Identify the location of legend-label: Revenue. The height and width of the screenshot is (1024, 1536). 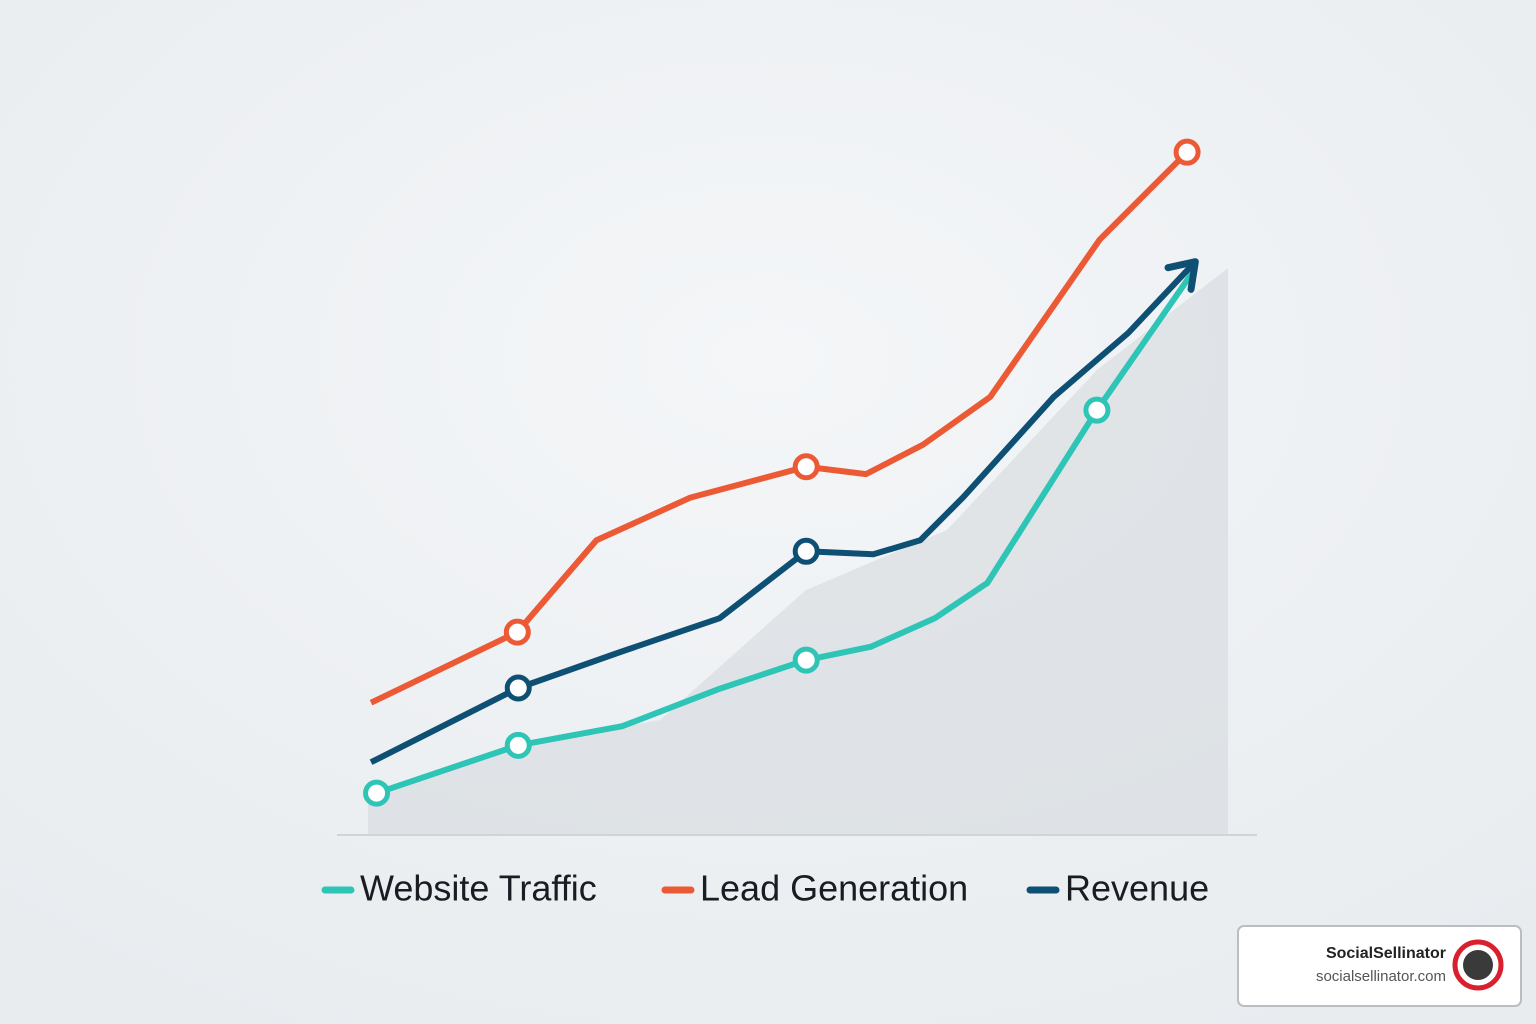
(1137, 888).